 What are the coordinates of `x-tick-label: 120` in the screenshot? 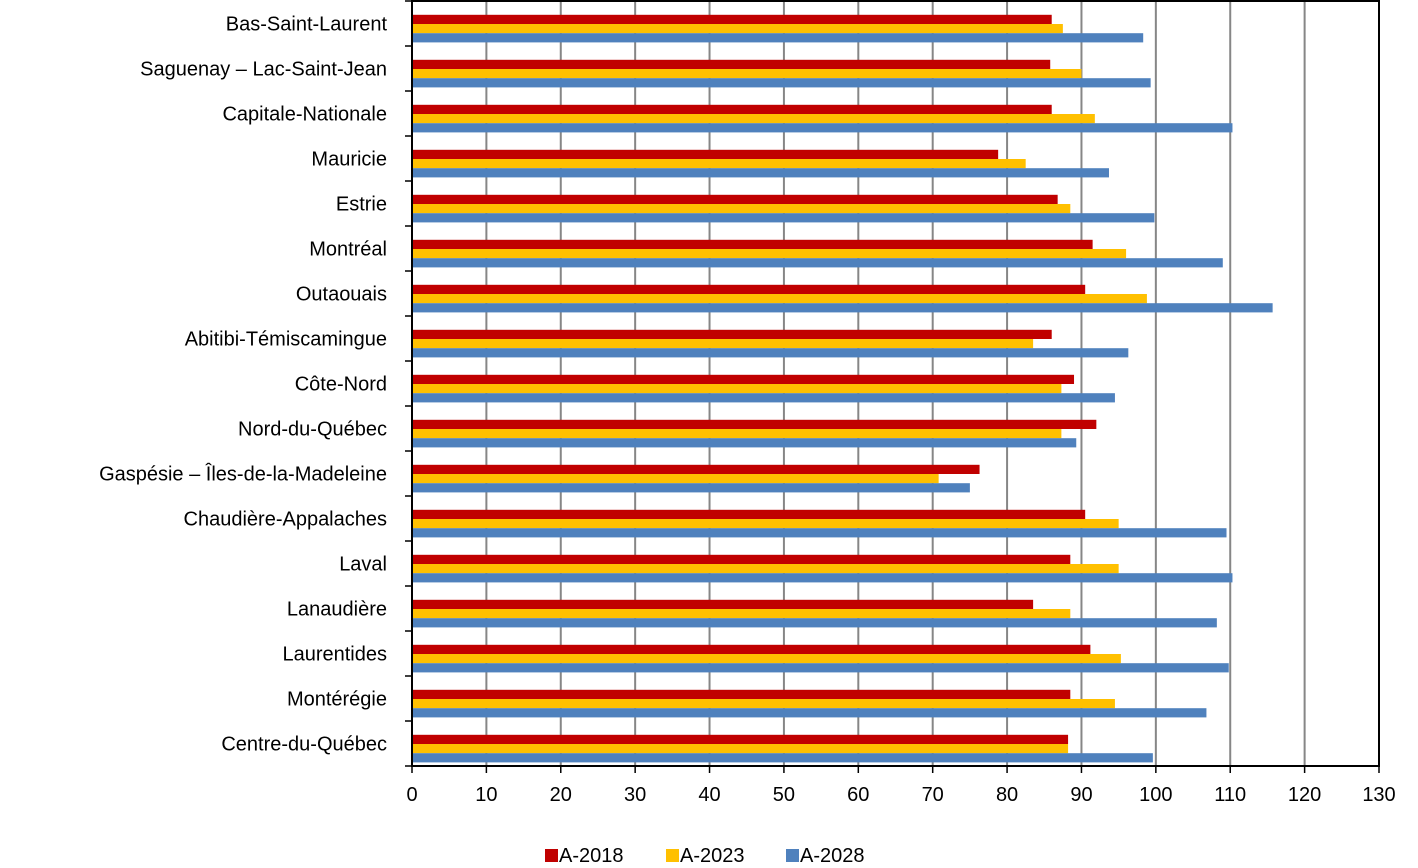 It's located at (1304, 795).